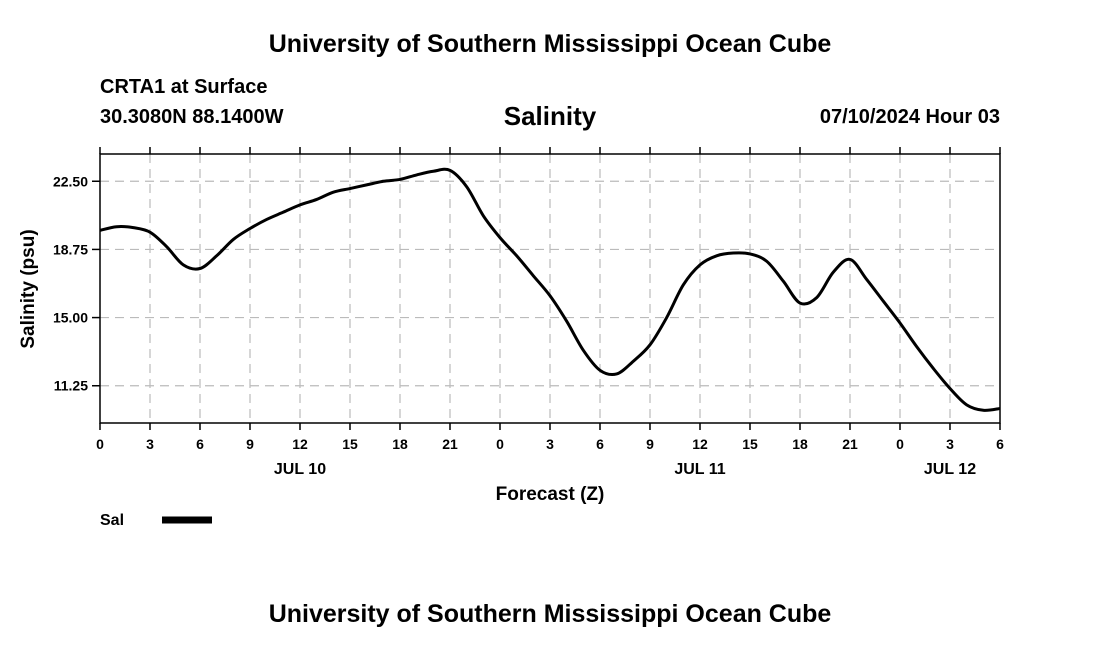 Image resolution: width=1100 pixels, height=650 pixels. What do you see at coordinates (950, 469) in the screenshot?
I see `date-label: JUL 12` at bounding box center [950, 469].